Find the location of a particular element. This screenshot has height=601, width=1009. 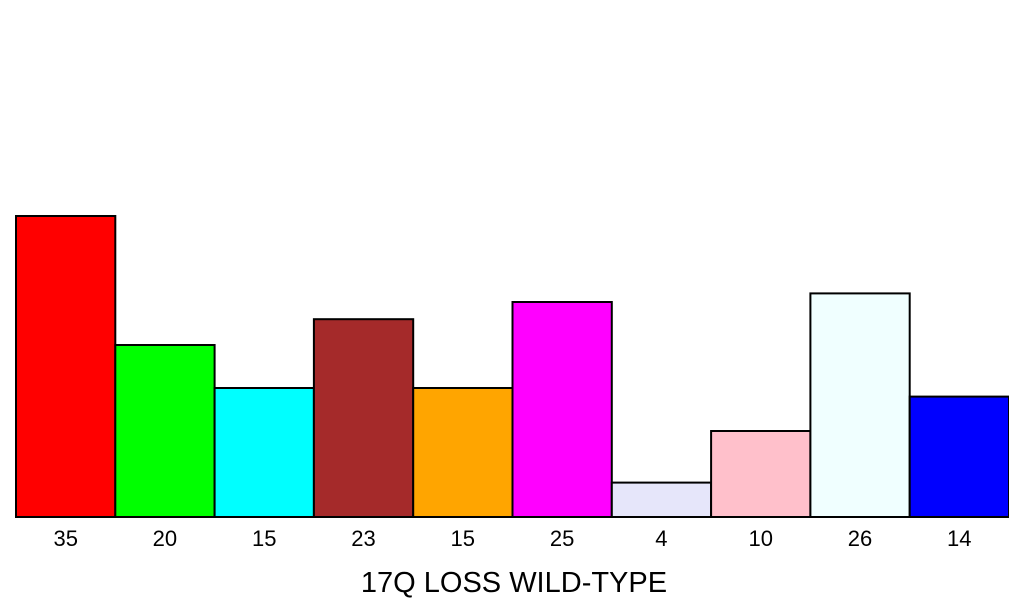

x-tick-label-3: 15 is located at coordinates (264, 538).